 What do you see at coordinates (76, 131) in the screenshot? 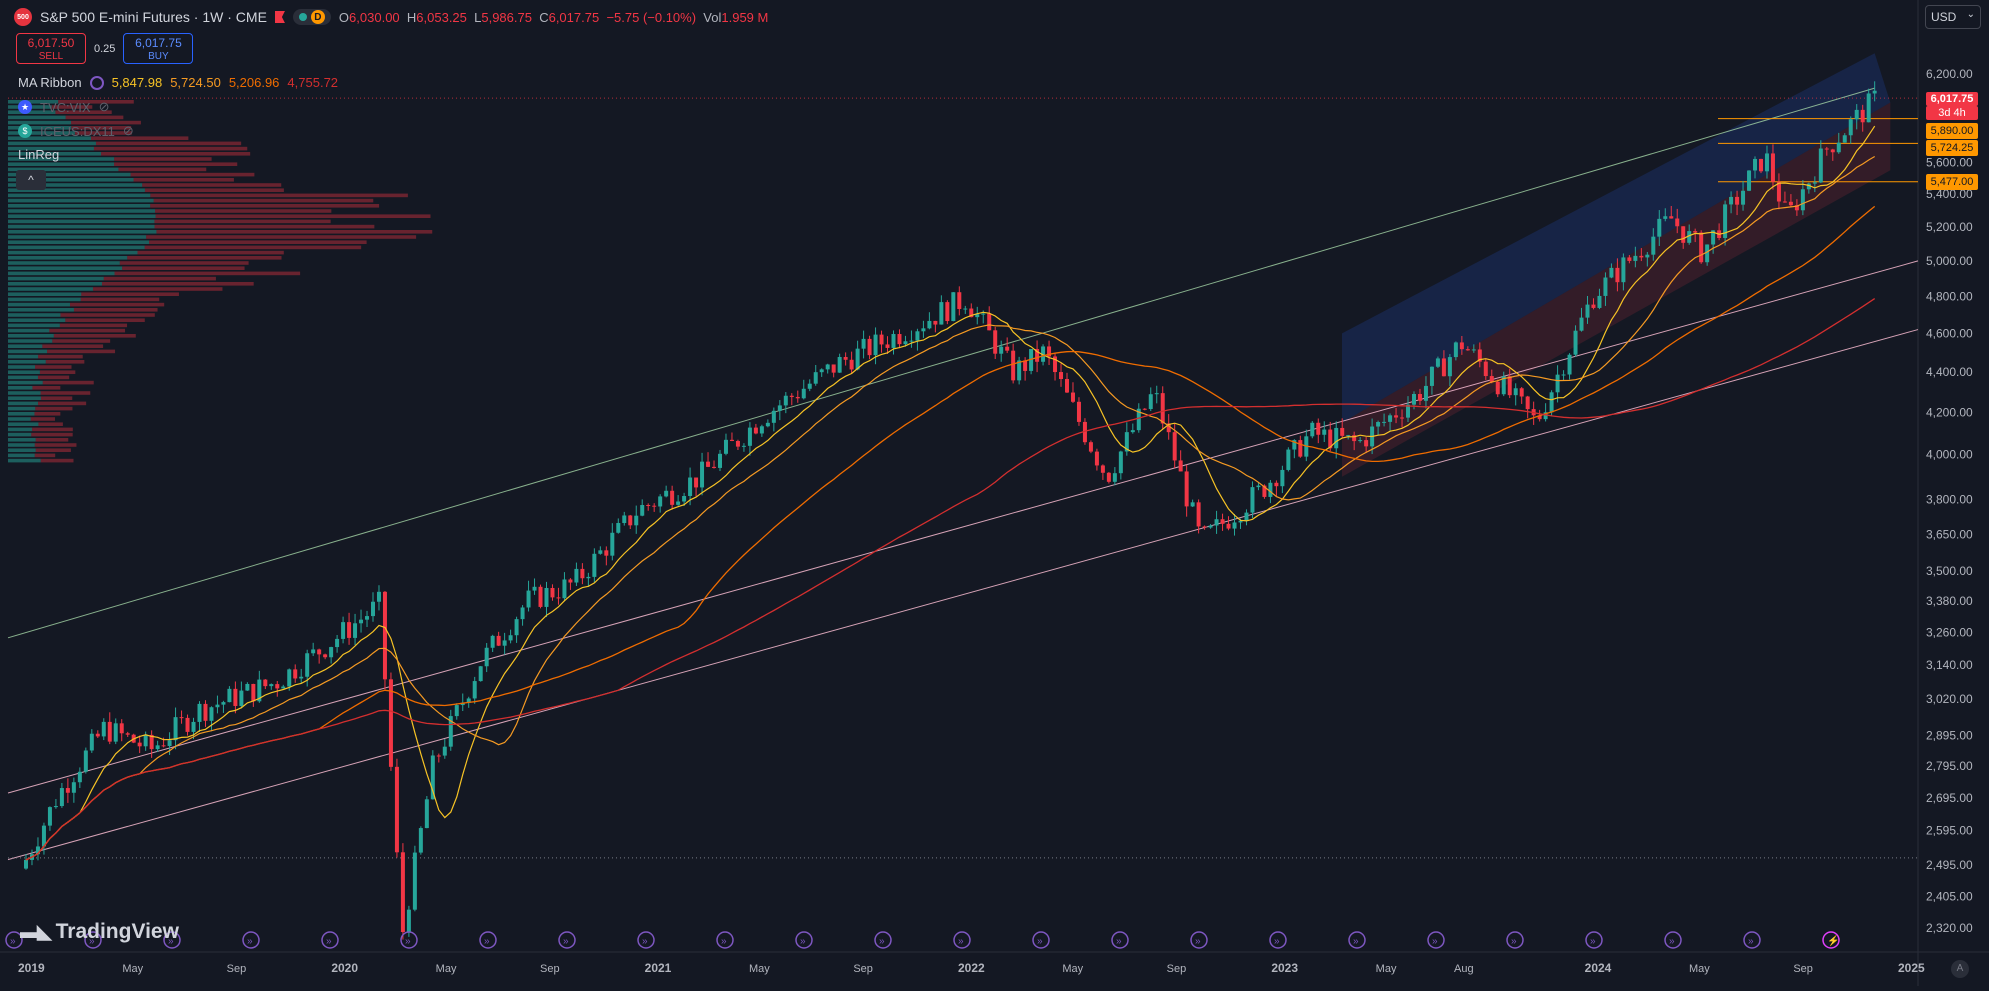
I see `indicator-dxy: $ ICEUS:DX11 ⊘` at bounding box center [76, 131].